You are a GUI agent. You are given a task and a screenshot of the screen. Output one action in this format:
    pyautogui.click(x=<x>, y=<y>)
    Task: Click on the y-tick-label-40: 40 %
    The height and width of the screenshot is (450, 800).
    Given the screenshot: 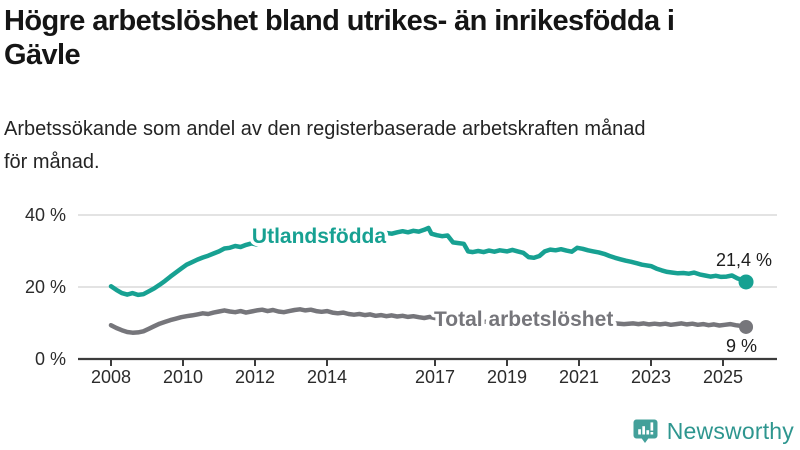 What is the action you would take?
    pyautogui.click(x=45, y=215)
    